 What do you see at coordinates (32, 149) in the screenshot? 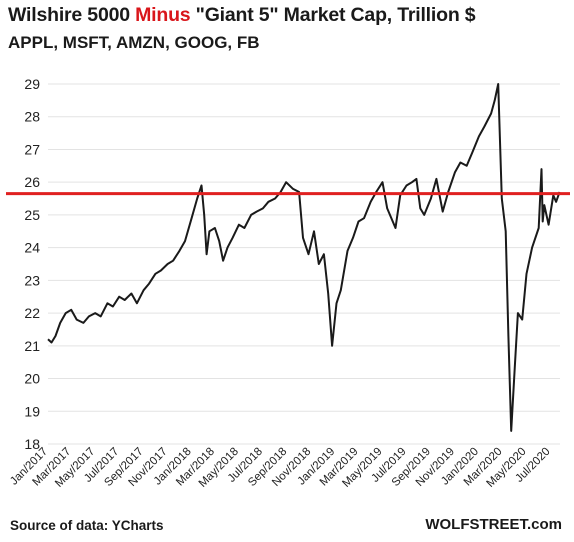
I see `y-tick-label: 27` at bounding box center [32, 149].